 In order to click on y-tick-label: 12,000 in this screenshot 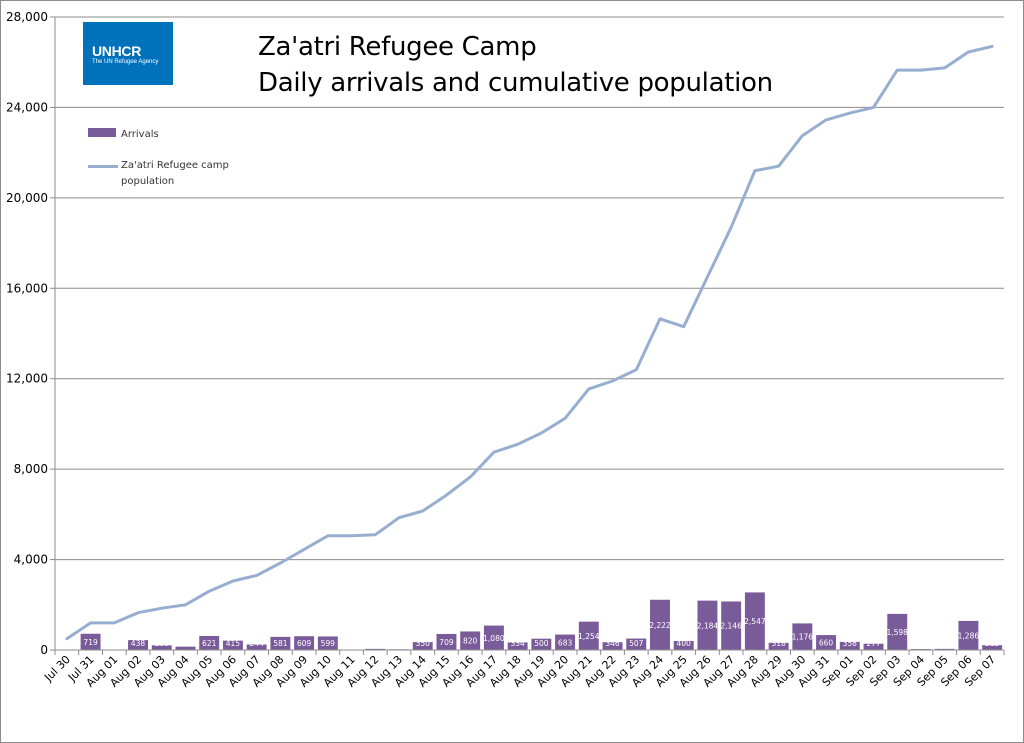, I will do `click(27, 379)`.